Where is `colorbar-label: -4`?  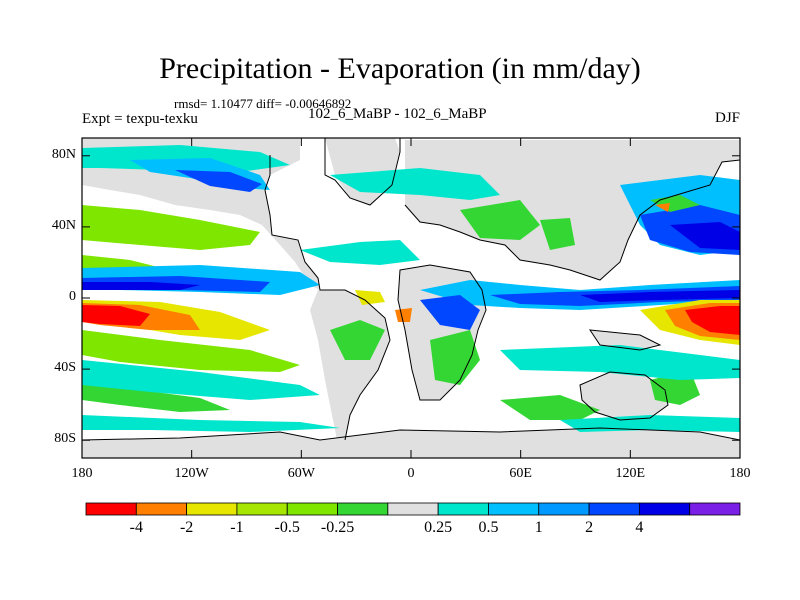
colorbar-label: -4 is located at coordinates (136, 527).